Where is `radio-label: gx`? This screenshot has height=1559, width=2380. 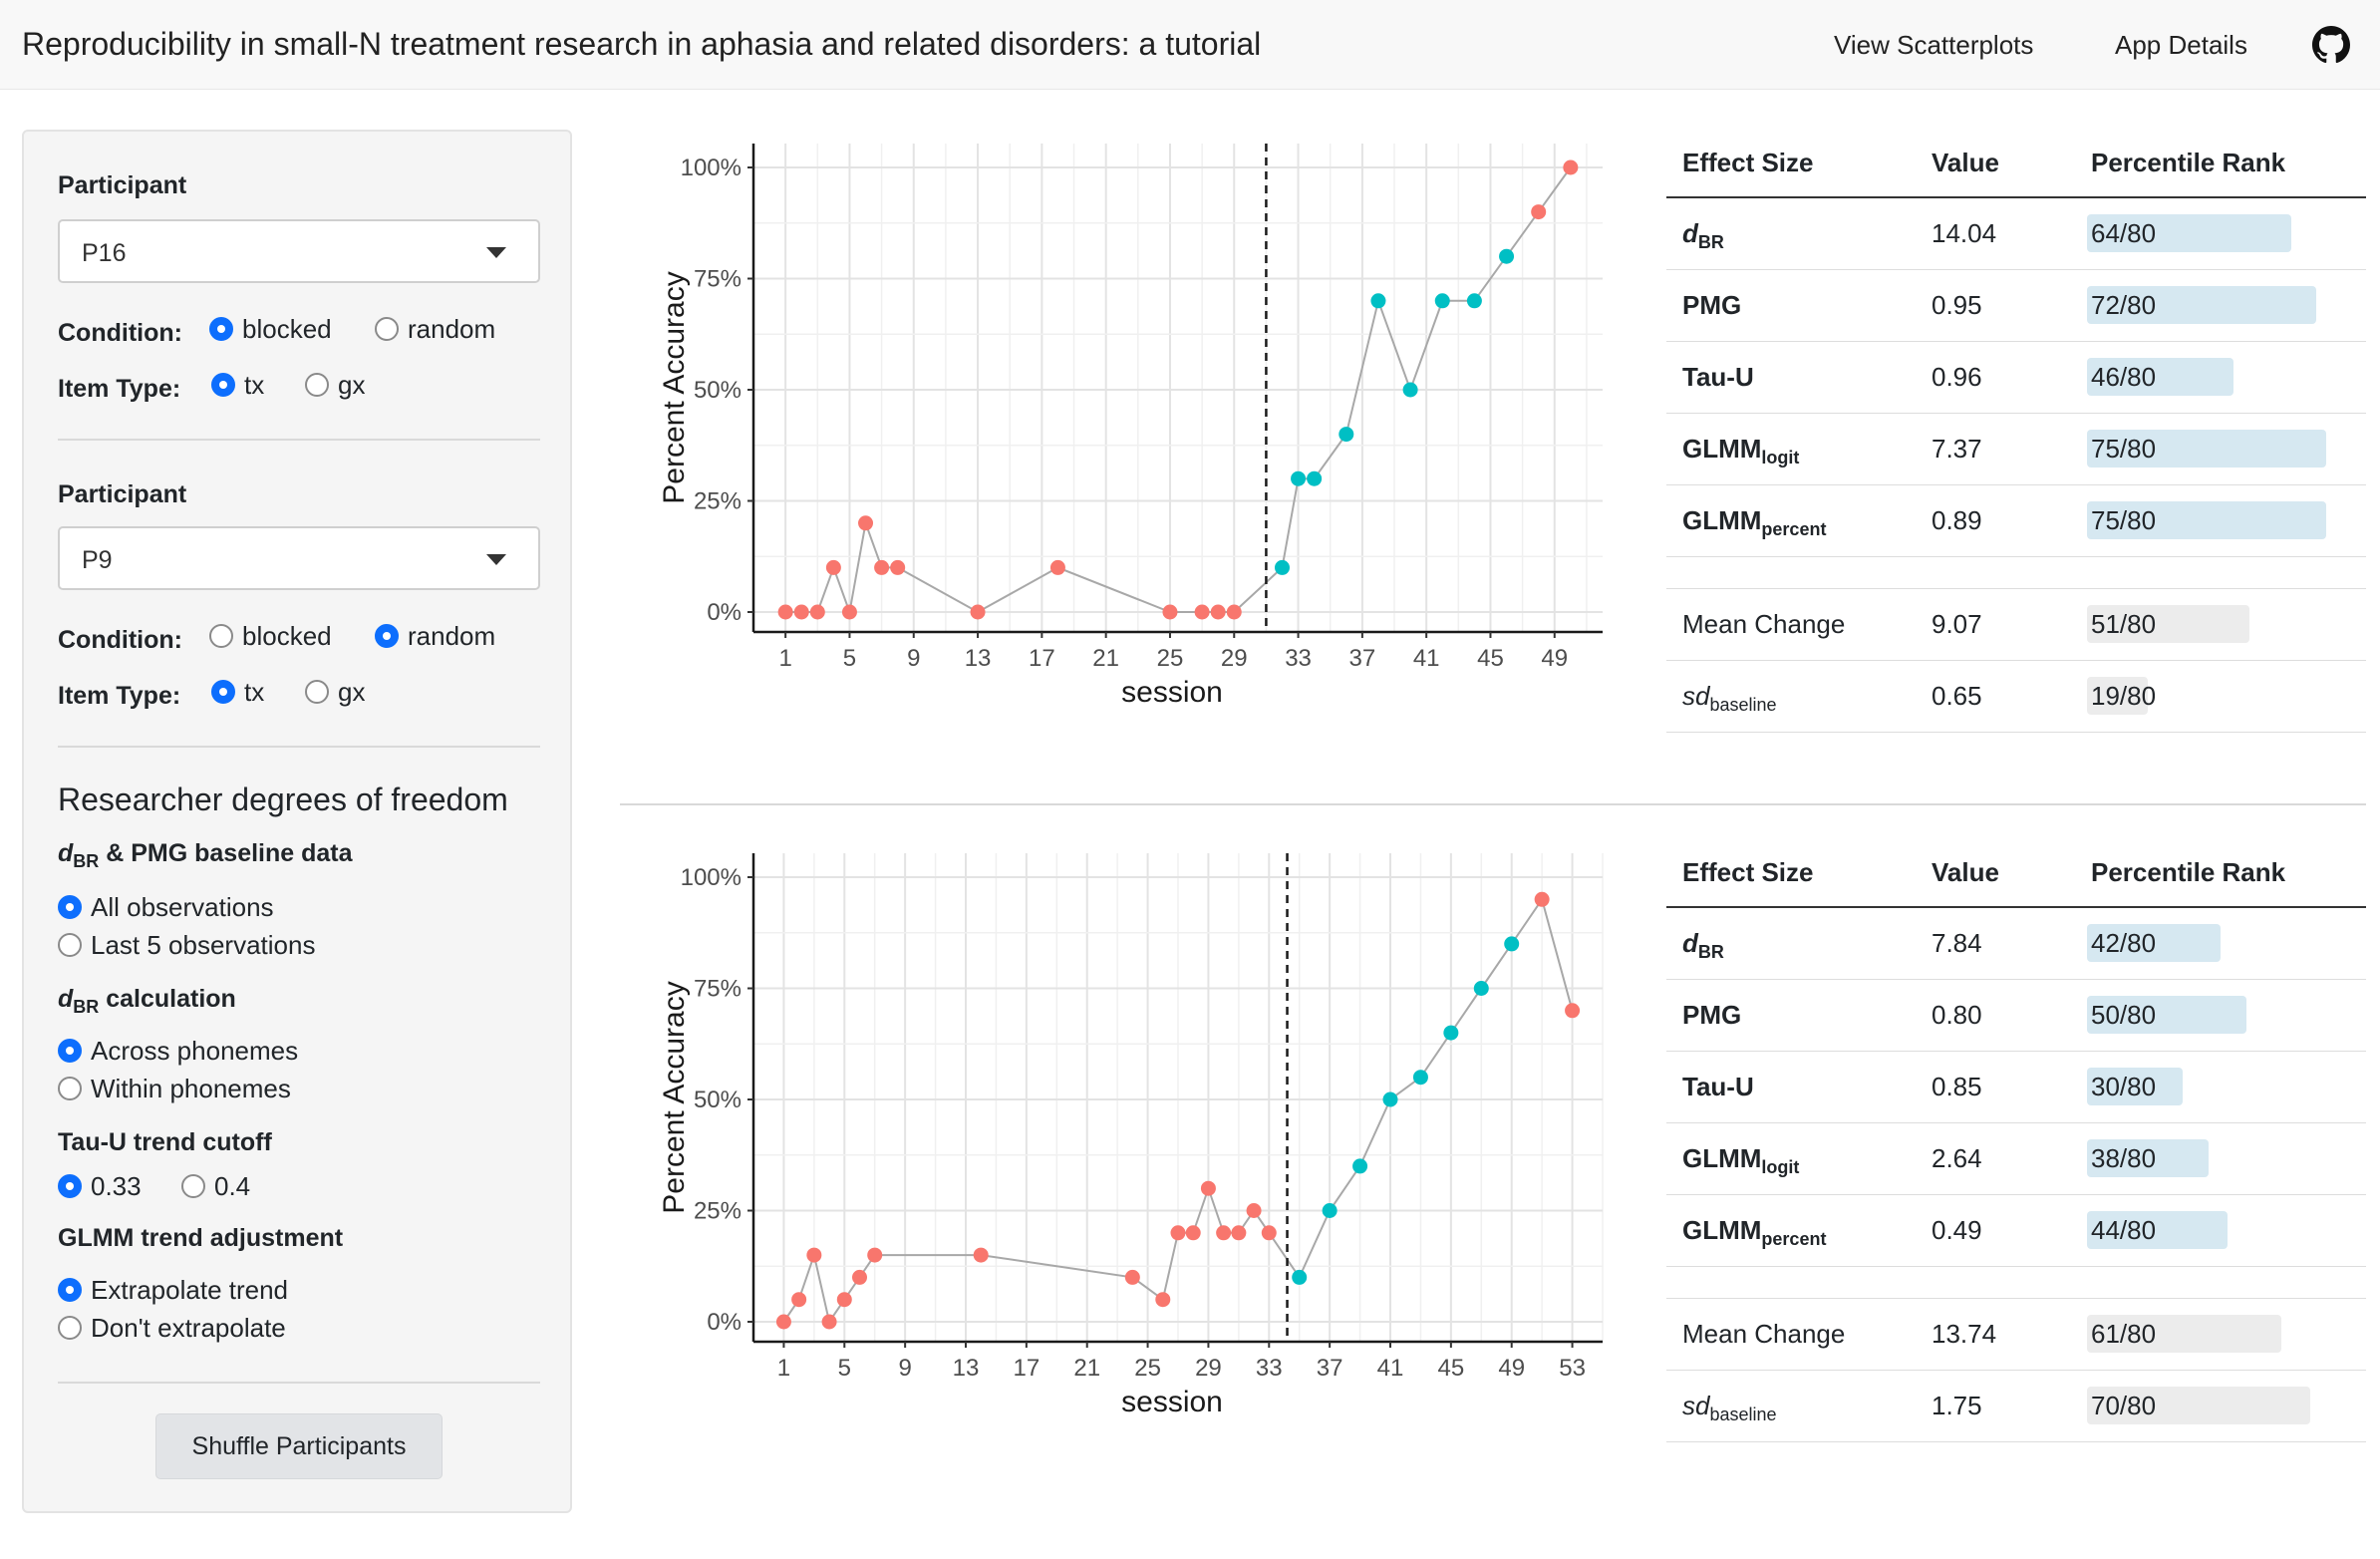
radio-label: gx is located at coordinates (352, 692).